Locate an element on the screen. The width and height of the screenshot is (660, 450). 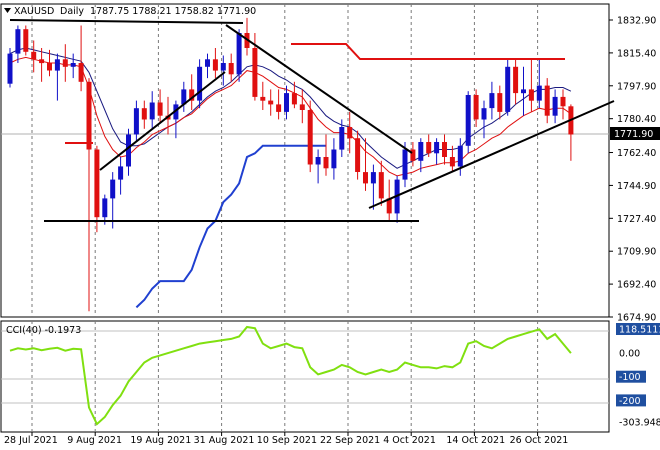
trend-ma-line is located at coordinates (230, 226).